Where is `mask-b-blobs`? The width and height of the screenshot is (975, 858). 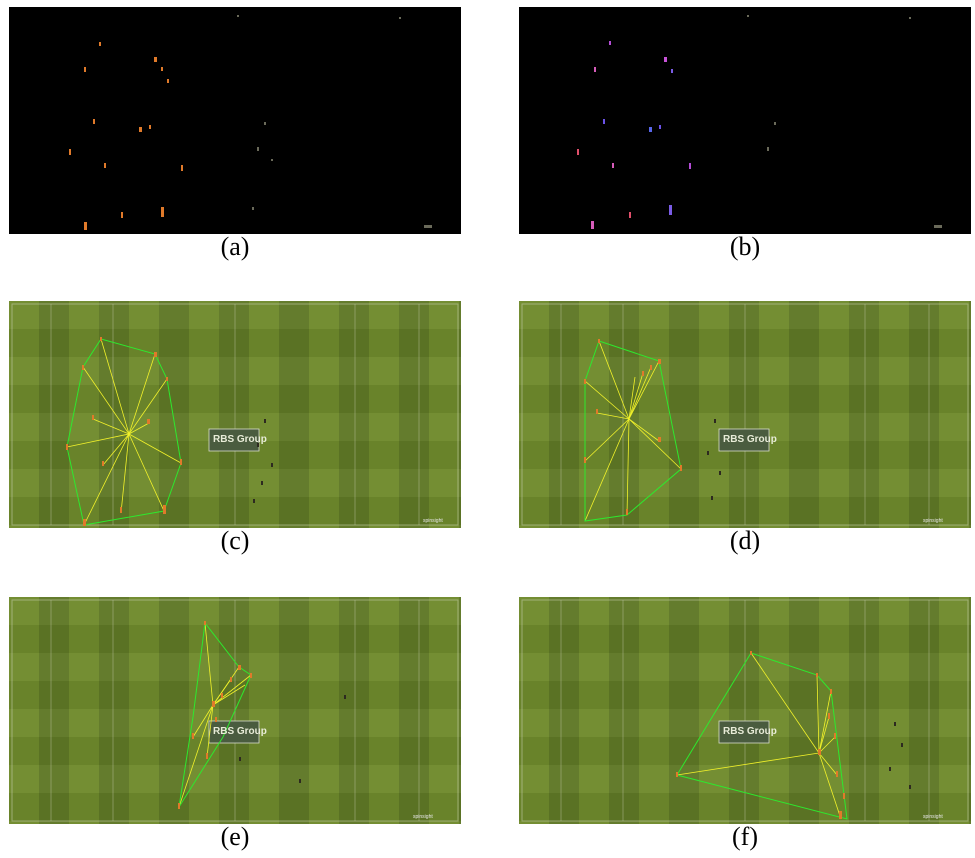 mask-b-blobs is located at coordinates (634, 135).